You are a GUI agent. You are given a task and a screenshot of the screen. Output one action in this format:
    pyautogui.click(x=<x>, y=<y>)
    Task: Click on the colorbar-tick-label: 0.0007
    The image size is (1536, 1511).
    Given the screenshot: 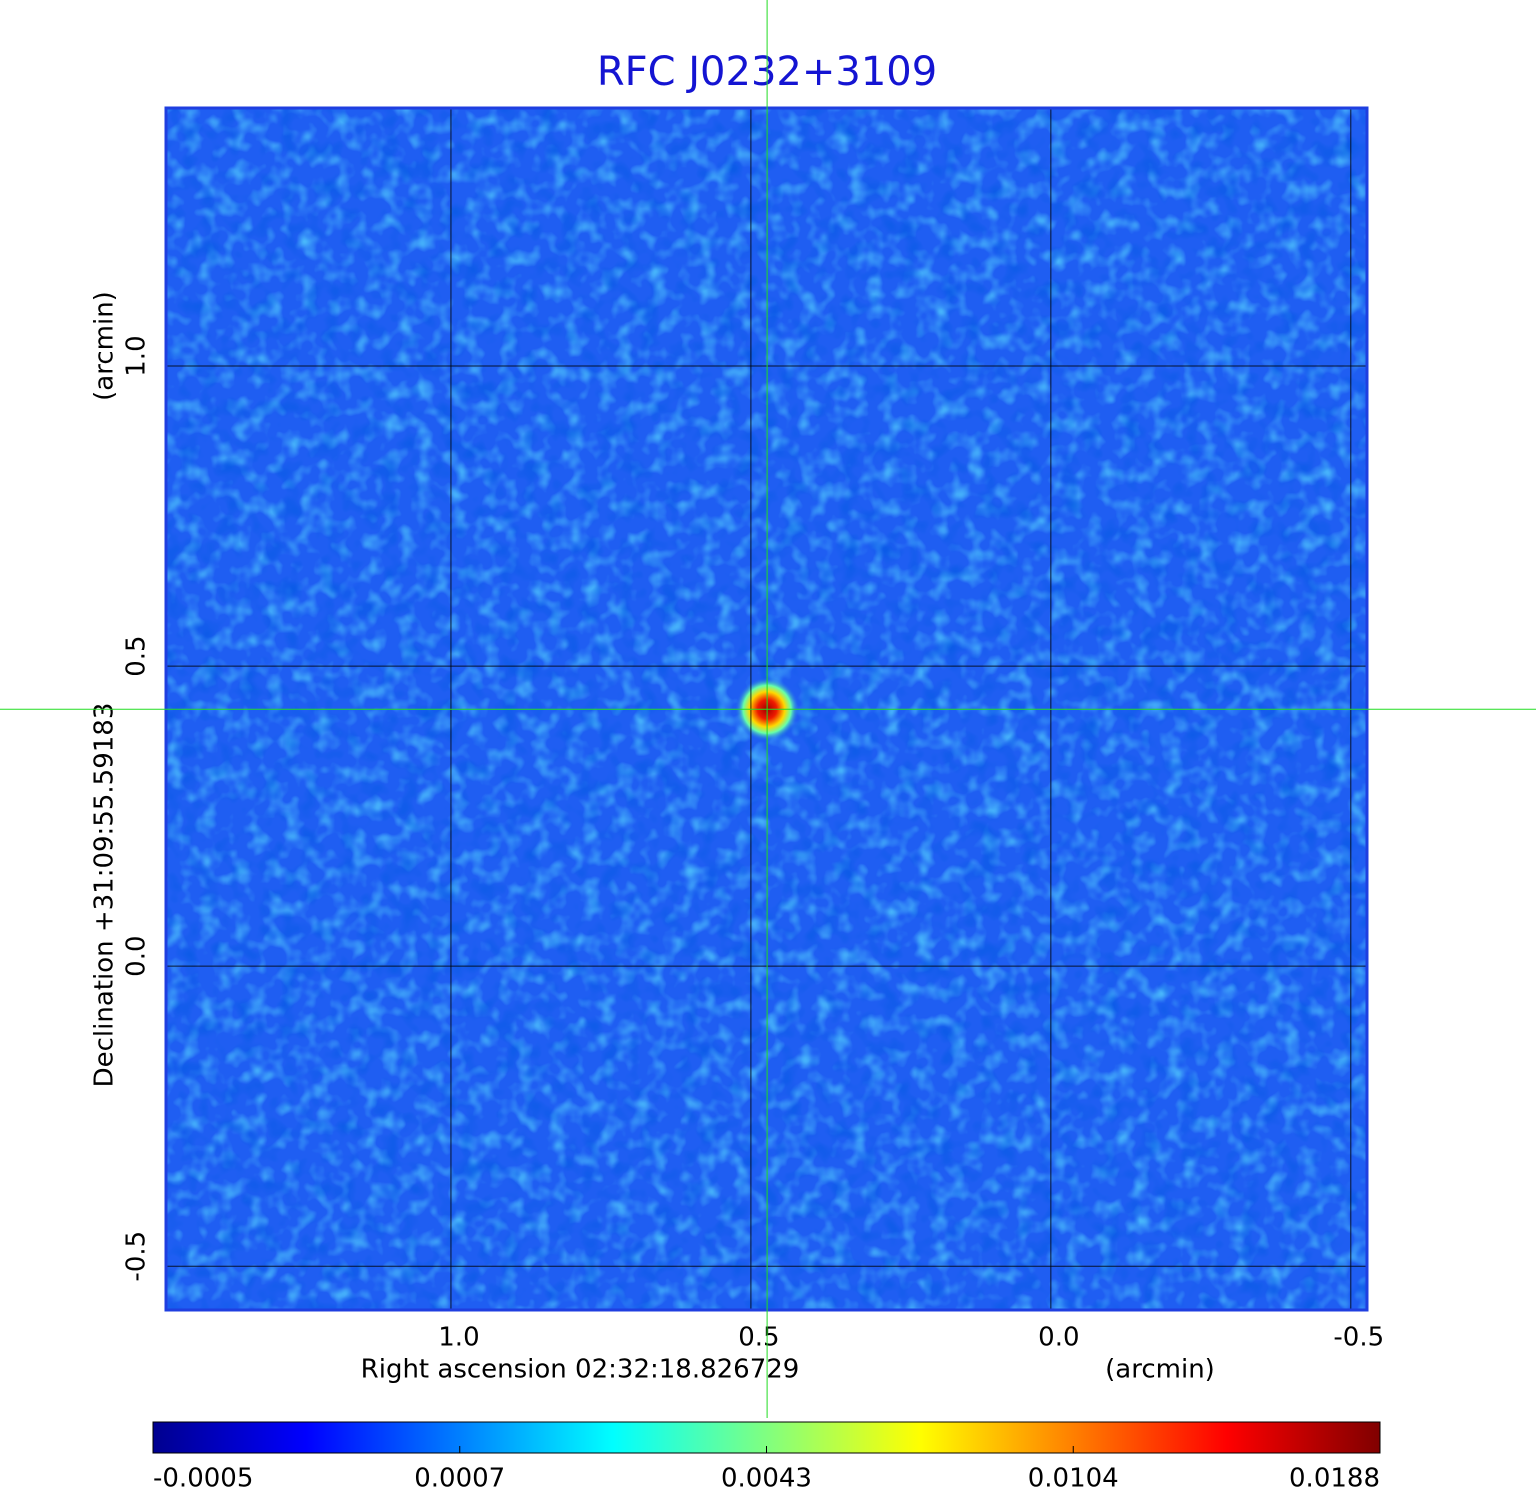 What is the action you would take?
    pyautogui.click(x=459, y=1479)
    